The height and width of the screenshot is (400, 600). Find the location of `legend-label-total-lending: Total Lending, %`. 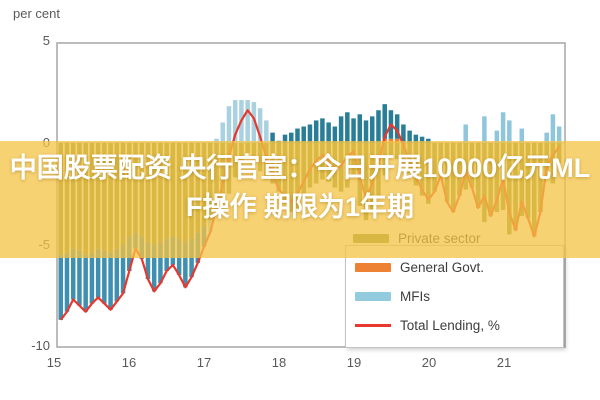

legend-label-total-lending: Total Lending, % is located at coordinates (450, 325).